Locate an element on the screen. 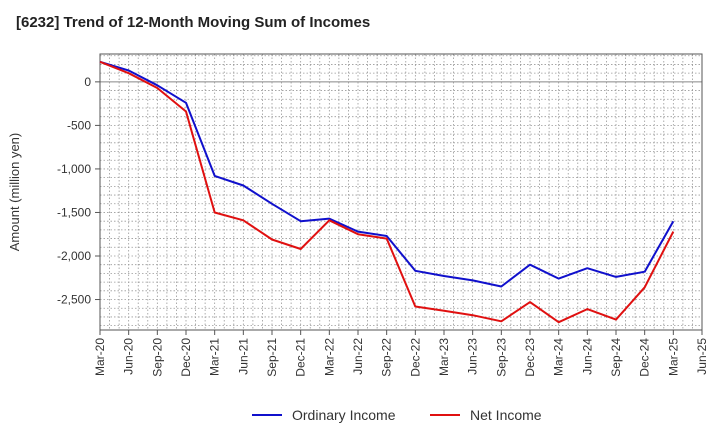  legend: Ordinary Income Net Income is located at coordinates (397, 415).